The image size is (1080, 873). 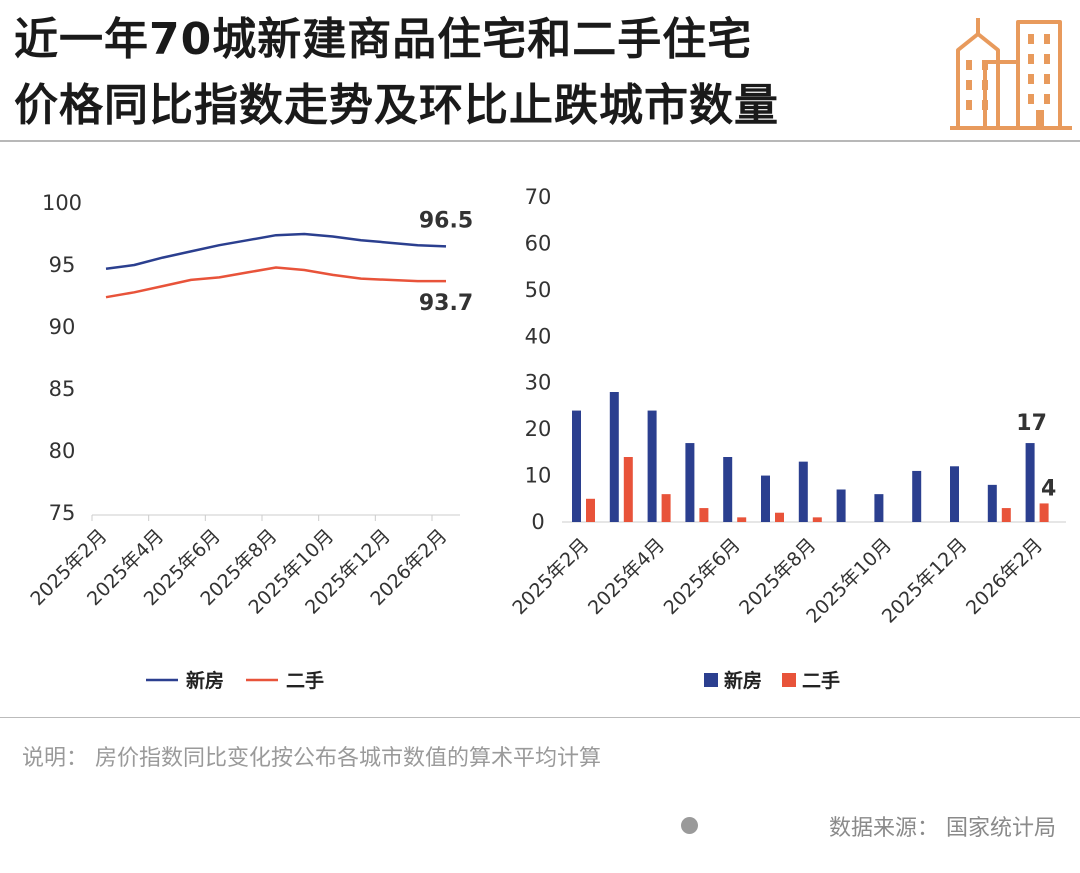 What do you see at coordinates (538, 197) in the screenshot?
I see `bar-y-tick-label: 70` at bounding box center [538, 197].